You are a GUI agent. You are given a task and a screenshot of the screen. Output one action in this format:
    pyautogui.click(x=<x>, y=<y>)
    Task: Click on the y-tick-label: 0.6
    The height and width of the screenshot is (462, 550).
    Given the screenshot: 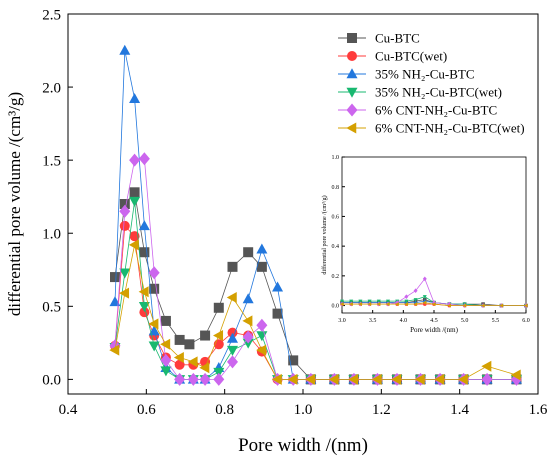 What is the action you would take?
    pyautogui.click(x=336, y=218)
    